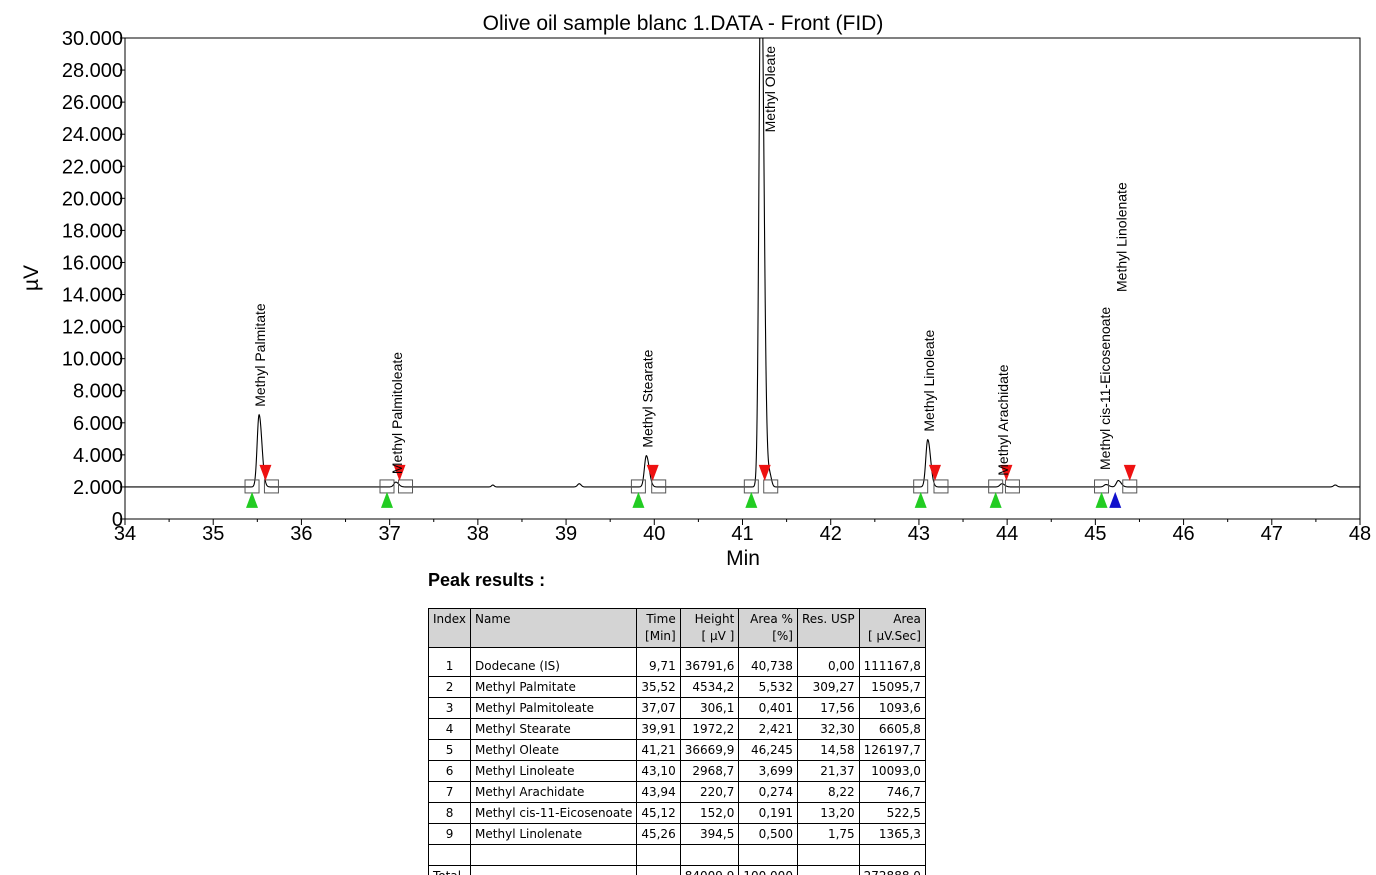 The width and height of the screenshot is (1376, 875). I want to click on column-header: Res. USP, so click(828, 628).